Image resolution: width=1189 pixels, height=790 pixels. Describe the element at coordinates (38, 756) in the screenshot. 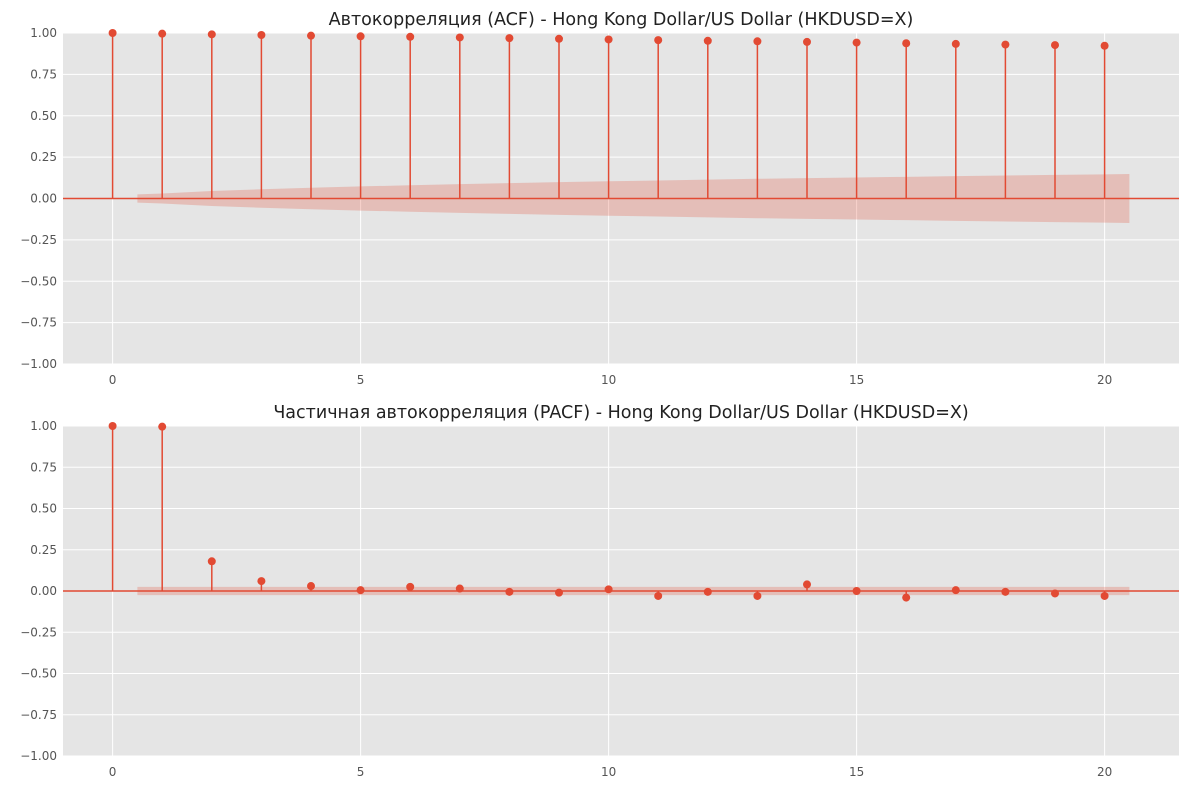

I see `pacf-y-tick-label: −1.00` at that location.